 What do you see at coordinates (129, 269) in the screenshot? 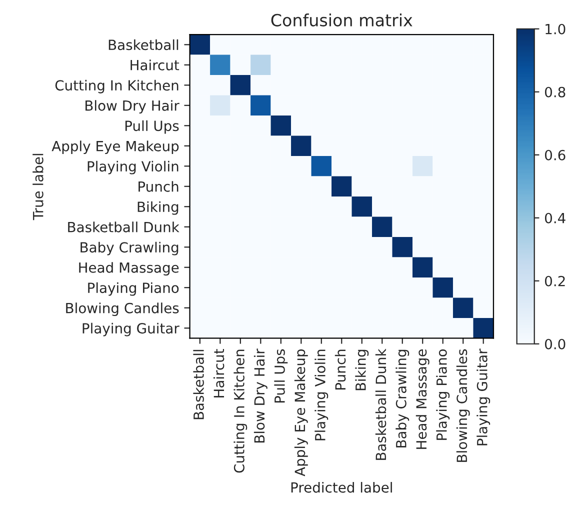
I see `y-tick-label: Head Massage` at bounding box center [129, 269].